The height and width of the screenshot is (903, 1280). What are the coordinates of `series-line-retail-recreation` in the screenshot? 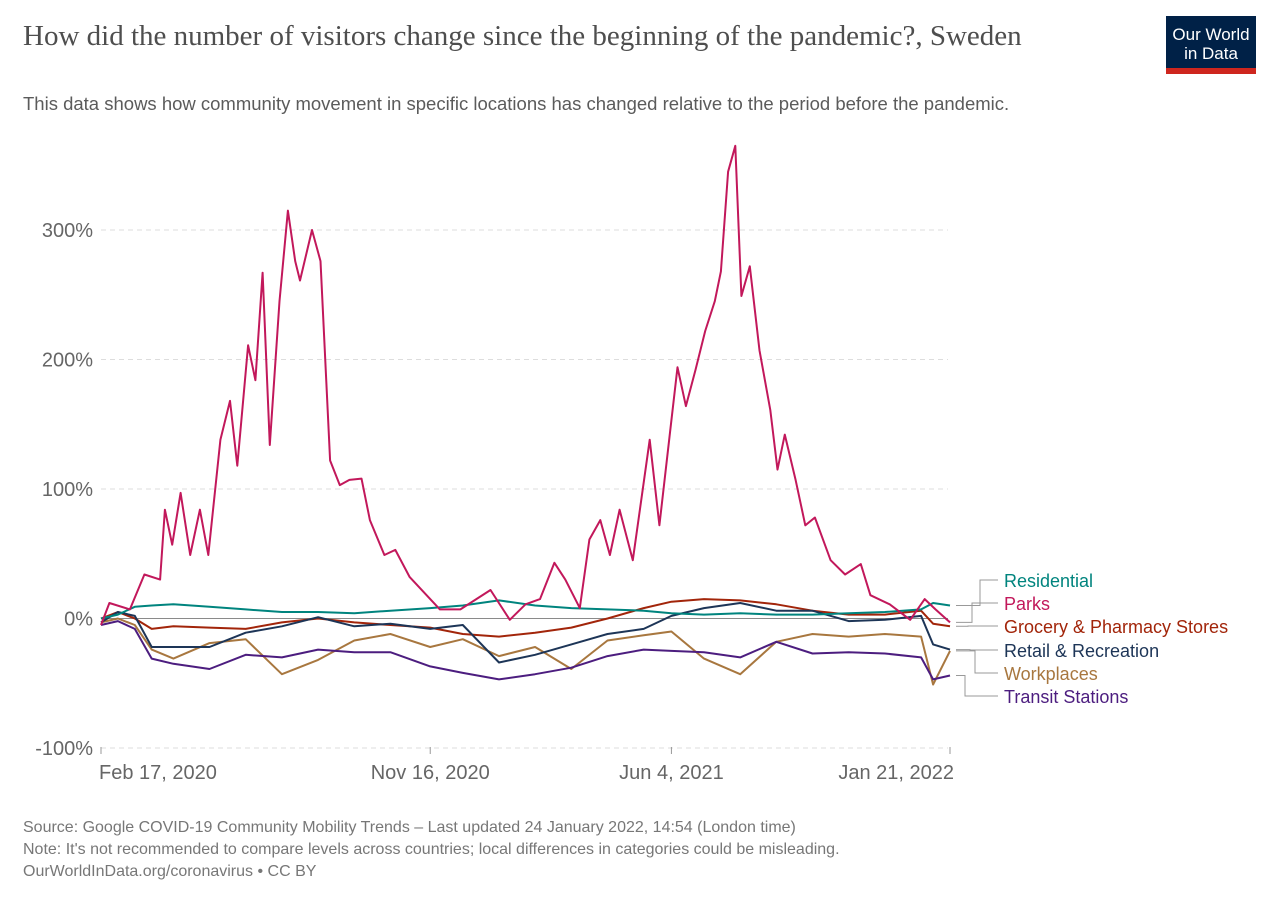 It's located at (525, 633).